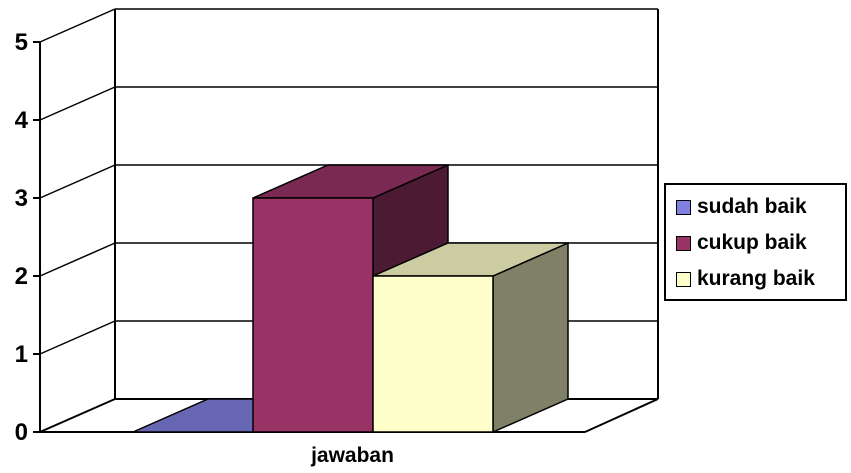  What do you see at coordinates (22, 120) in the screenshot?
I see `y-tick-label-4: 4` at bounding box center [22, 120].